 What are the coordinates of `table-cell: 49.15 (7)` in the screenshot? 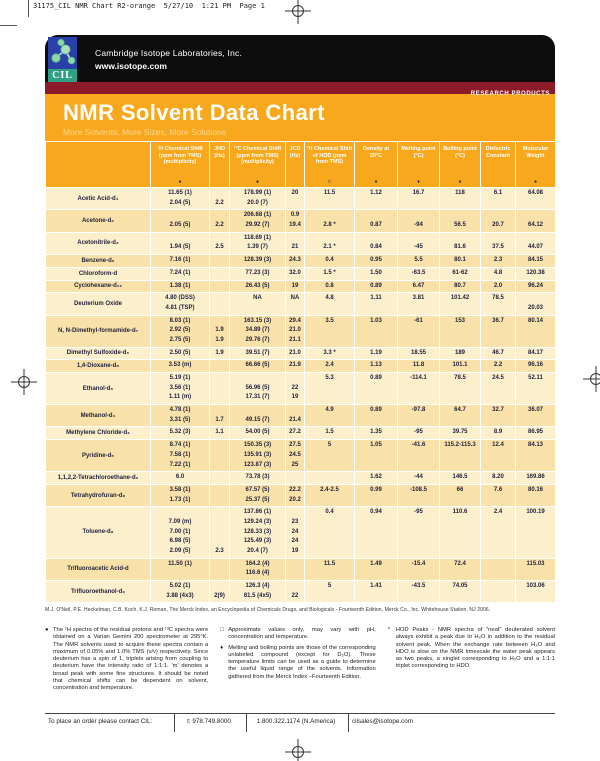 It's located at (257, 416).